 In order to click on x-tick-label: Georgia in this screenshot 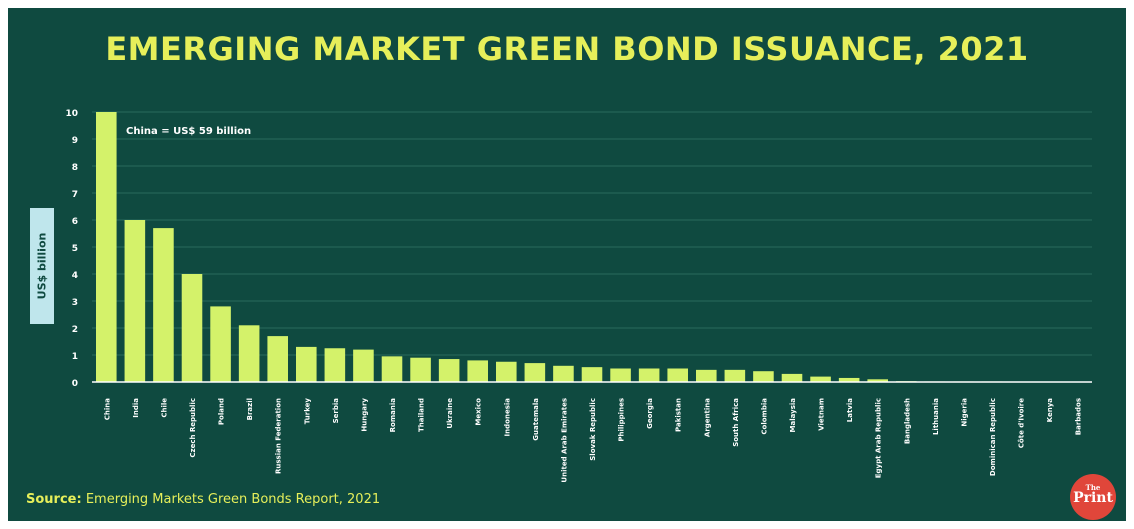, I will do `click(650, 413)`.